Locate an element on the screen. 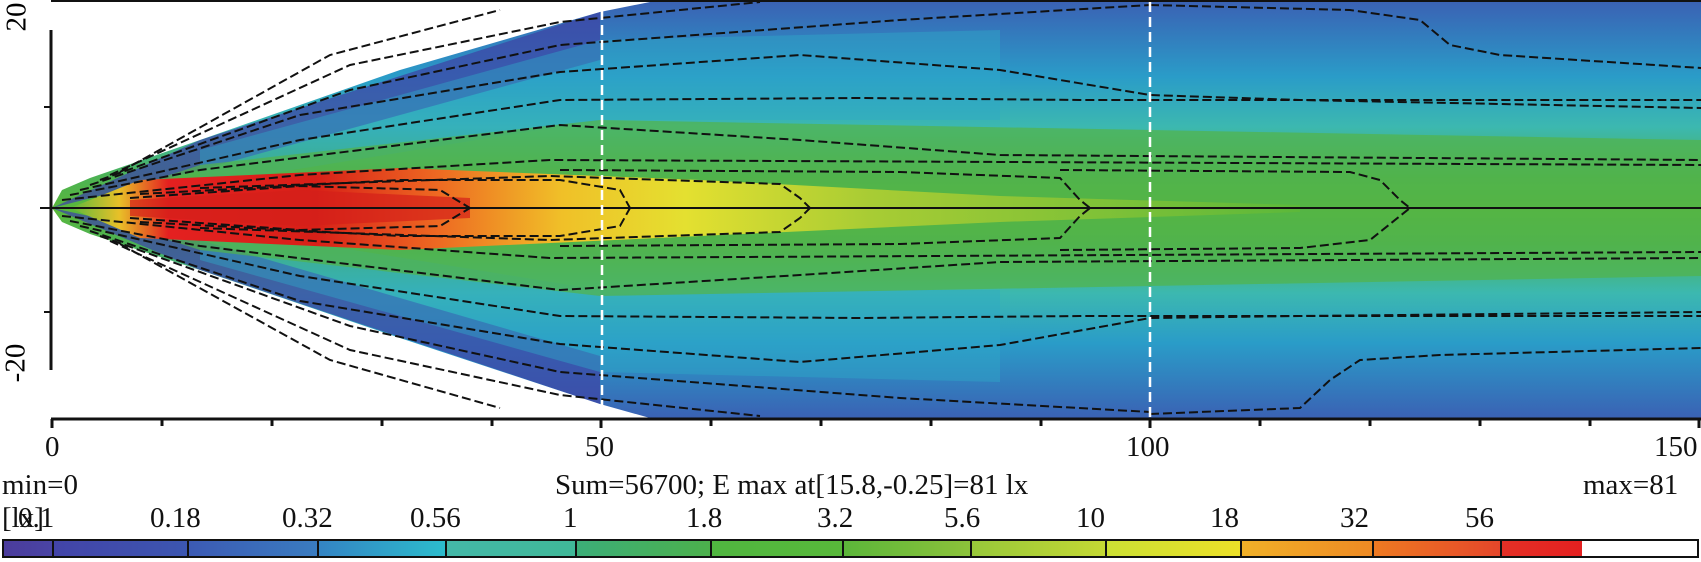 This screenshot has height=562, width=1701. colorbar-level-label: 10 is located at coordinates (1090, 518).